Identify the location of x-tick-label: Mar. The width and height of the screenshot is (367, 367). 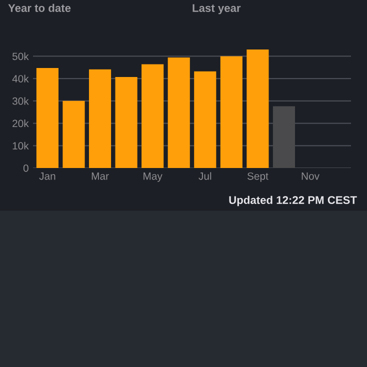
(100, 176).